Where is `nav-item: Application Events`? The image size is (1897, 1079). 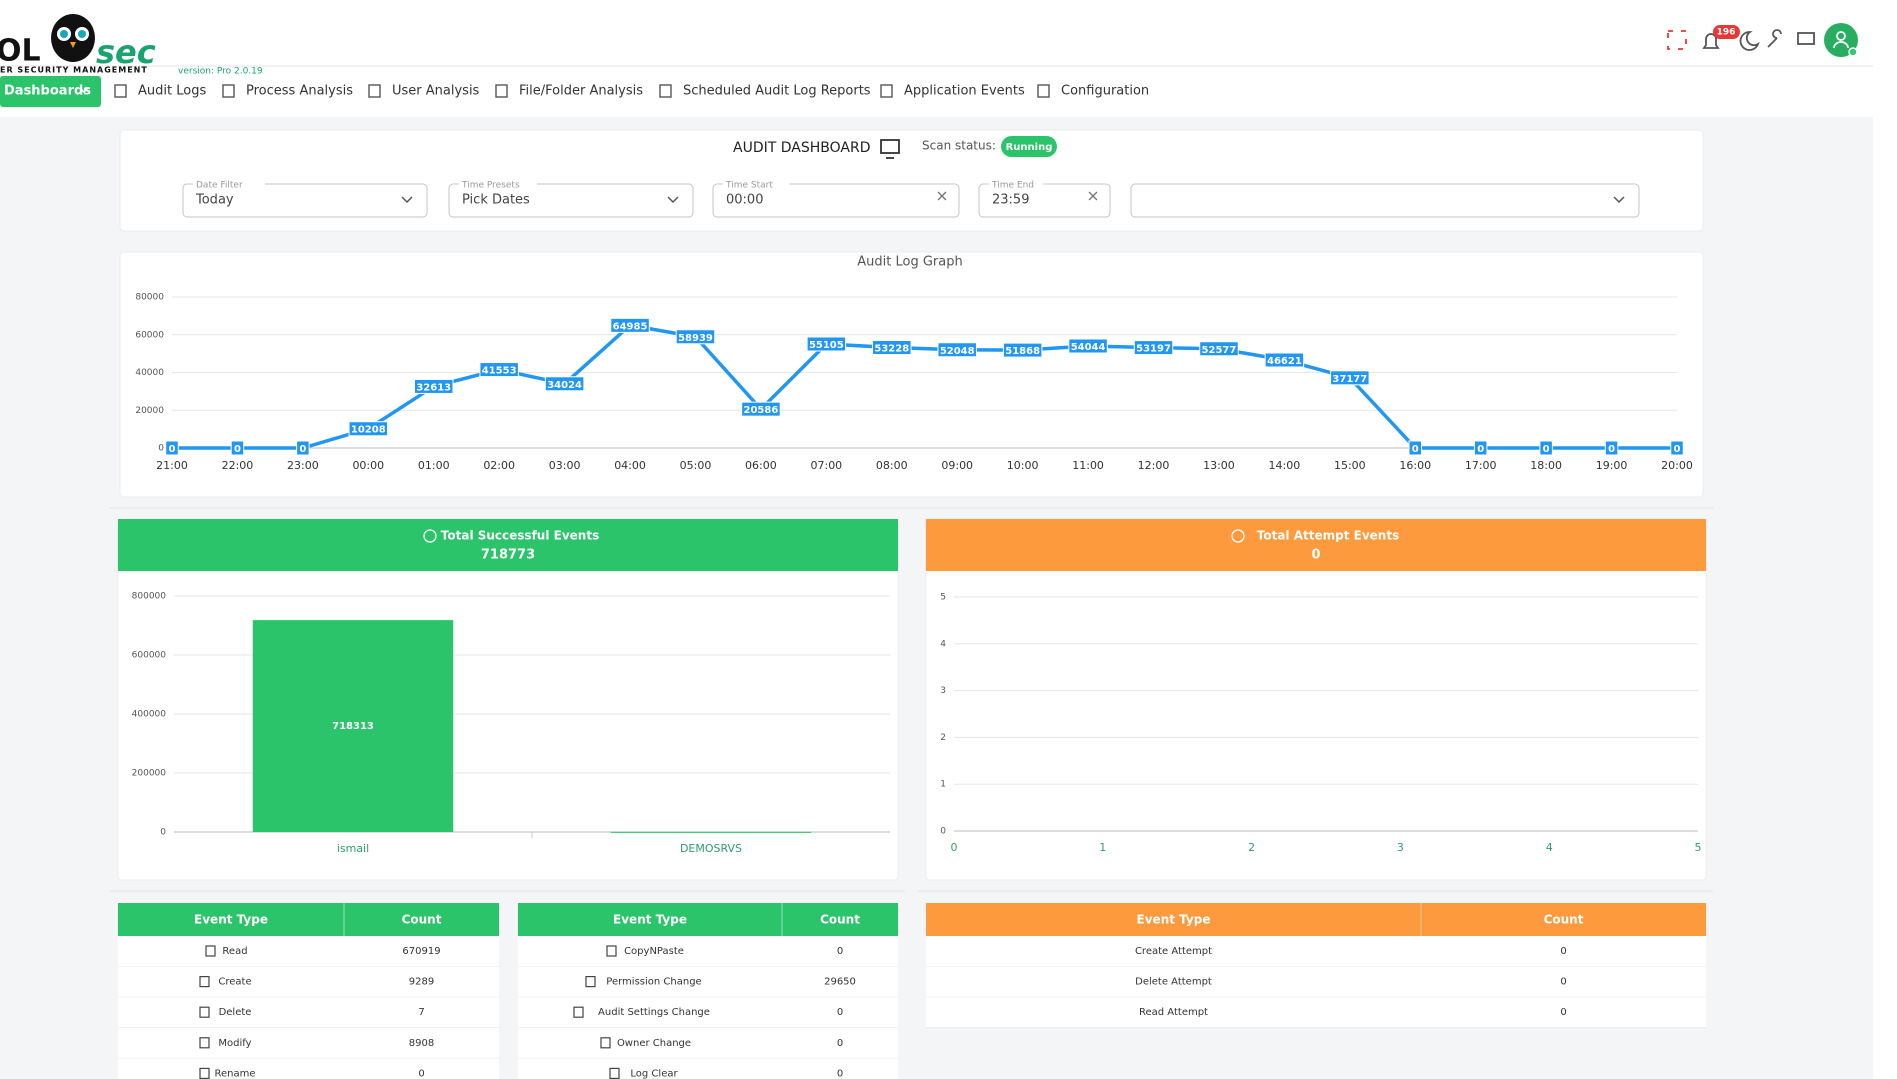 nav-item: Application Events is located at coordinates (964, 91).